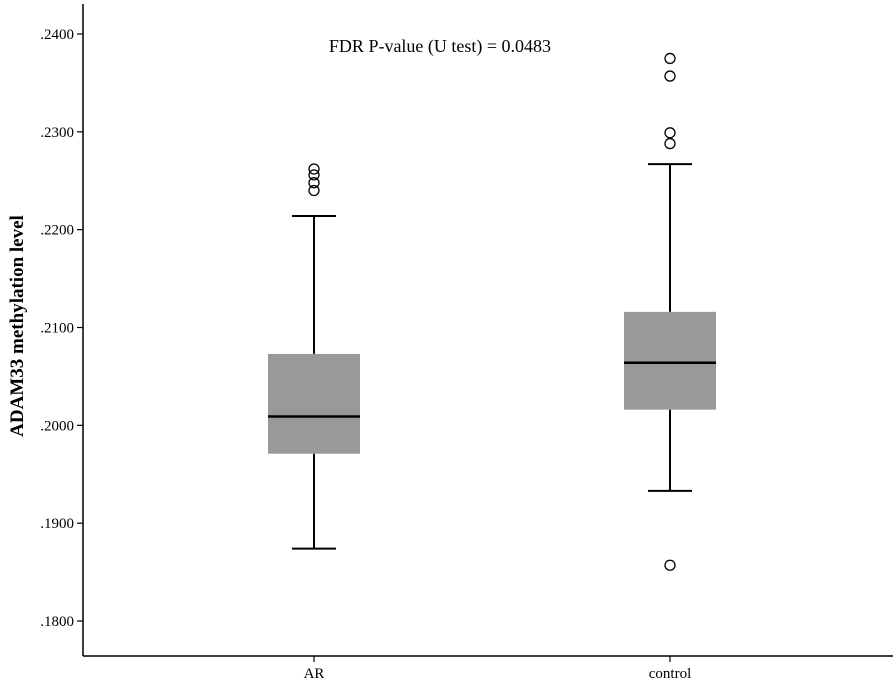  I want to click on box-group-ar, so click(314, 356).